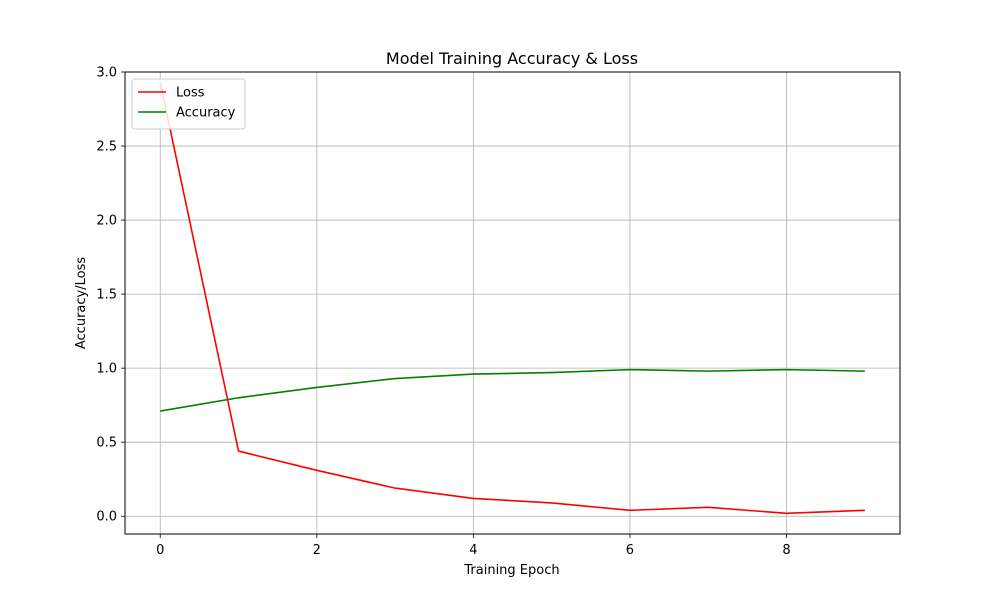 This screenshot has height=600, width=1000. I want to click on x-tick-label: 8, so click(786, 550).